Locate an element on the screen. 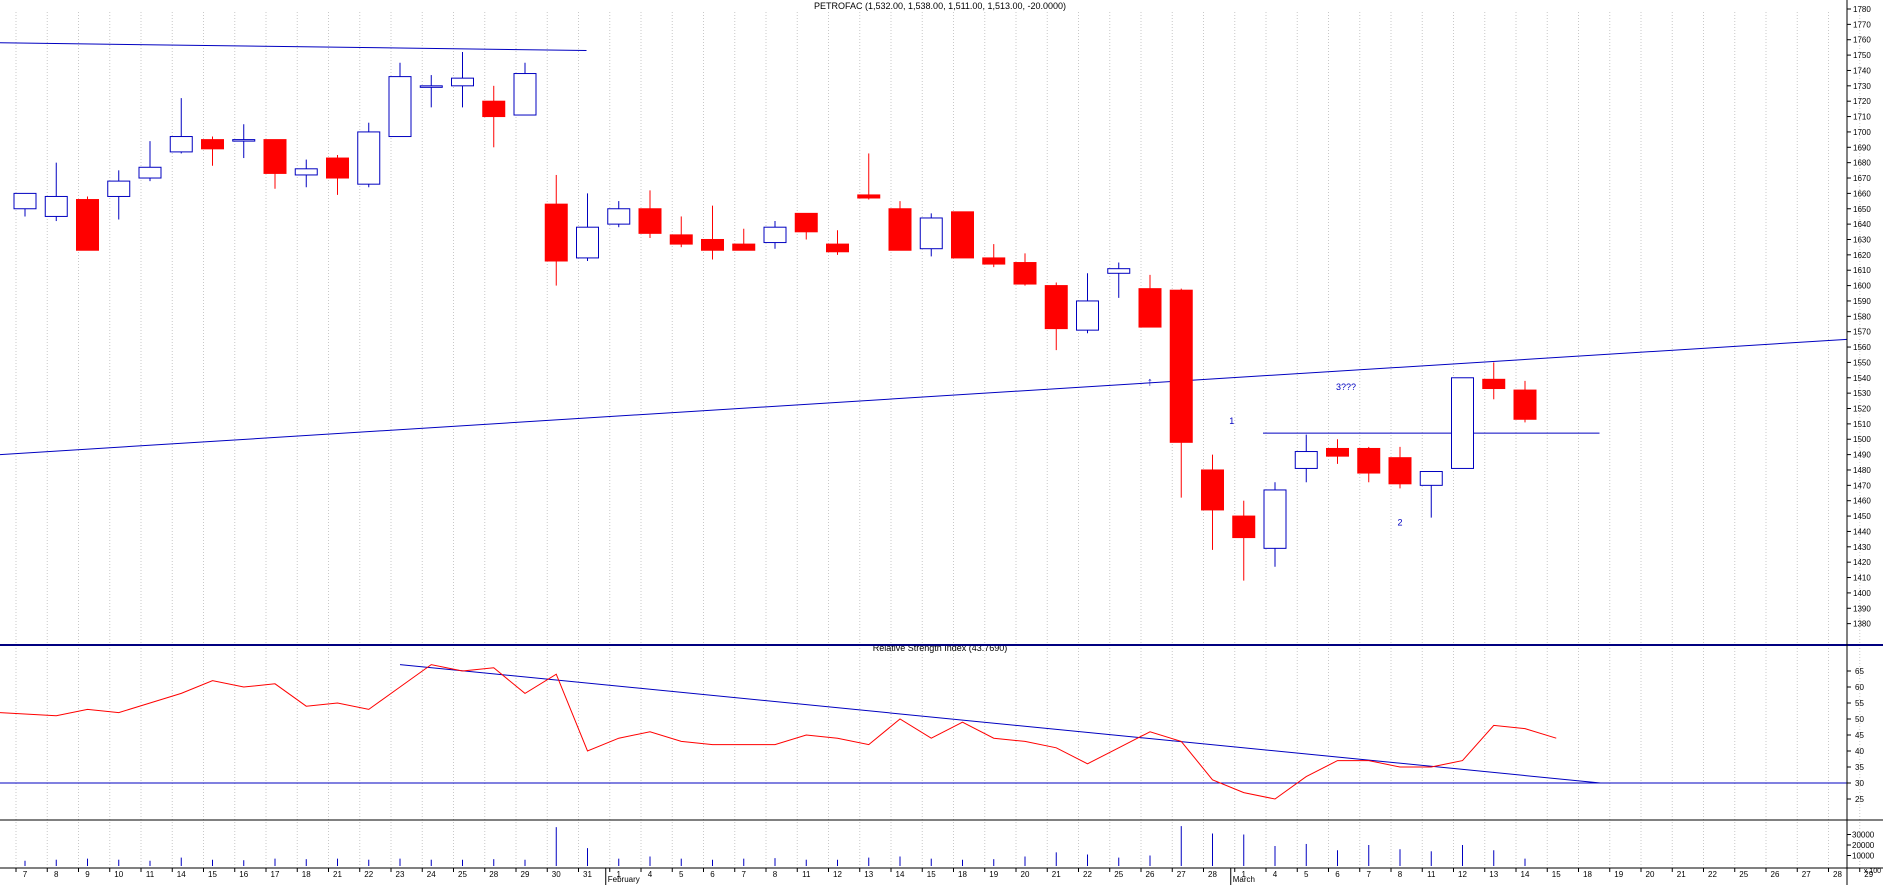  chart-annotation: ↑ is located at coordinates (1150, 381).